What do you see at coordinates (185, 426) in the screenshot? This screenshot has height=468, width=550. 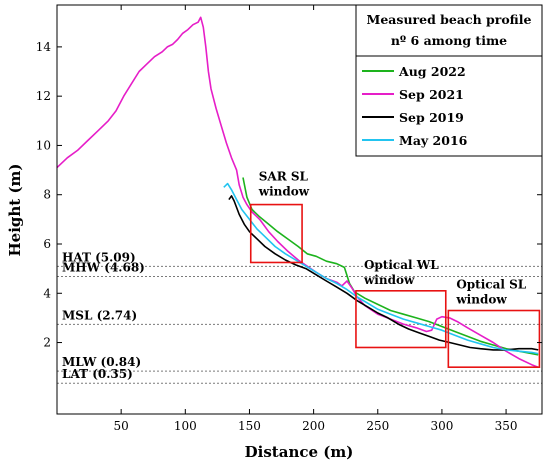 I see `x-tick-label-1: 100` at bounding box center [185, 426].